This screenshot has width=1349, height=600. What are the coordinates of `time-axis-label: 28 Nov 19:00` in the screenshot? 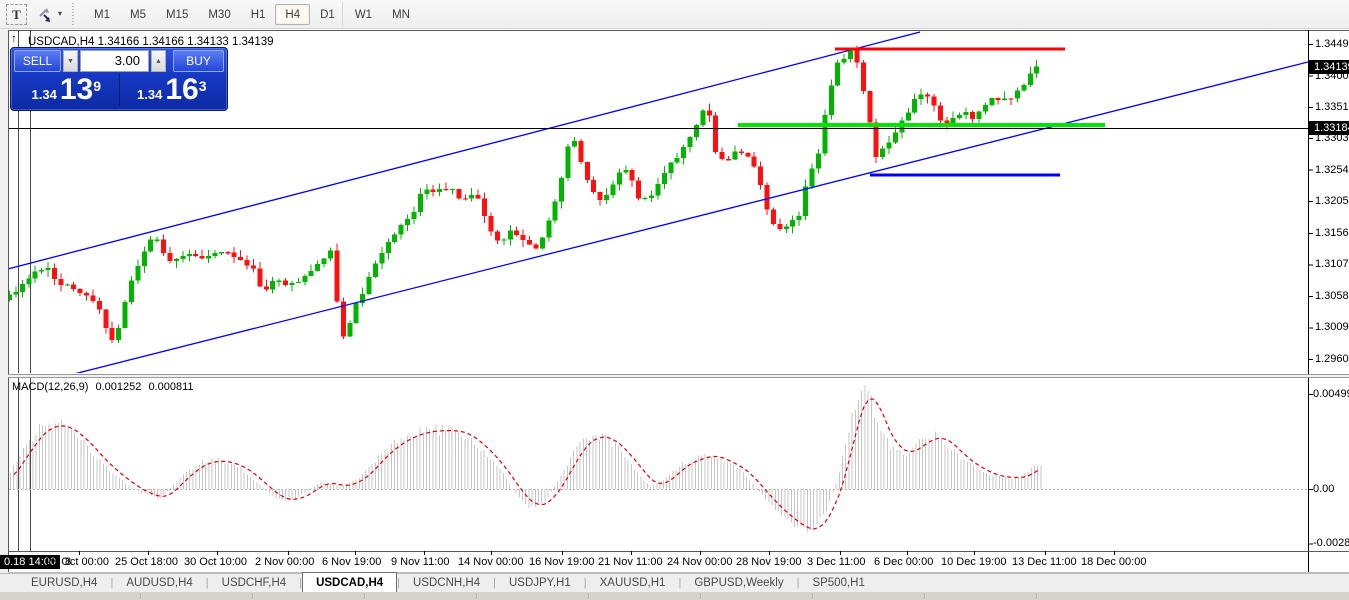 It's located at (769, 562).